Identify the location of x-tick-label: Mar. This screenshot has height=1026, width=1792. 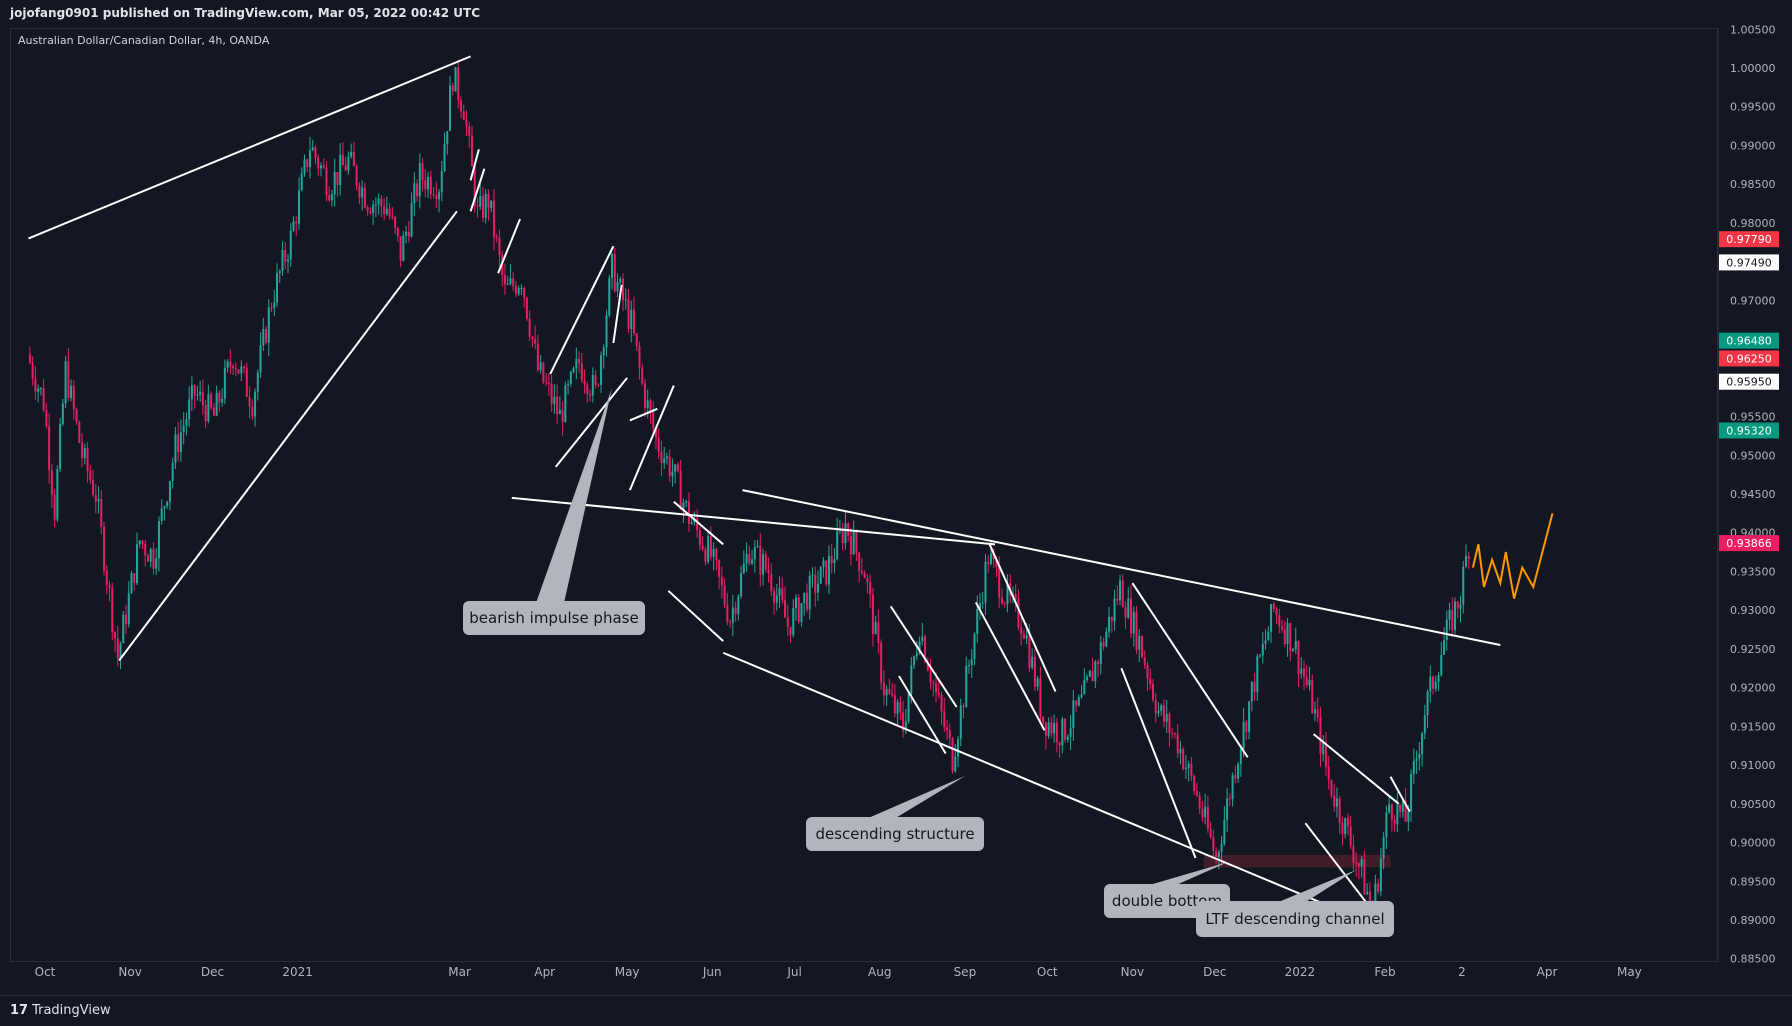
(459, 972).